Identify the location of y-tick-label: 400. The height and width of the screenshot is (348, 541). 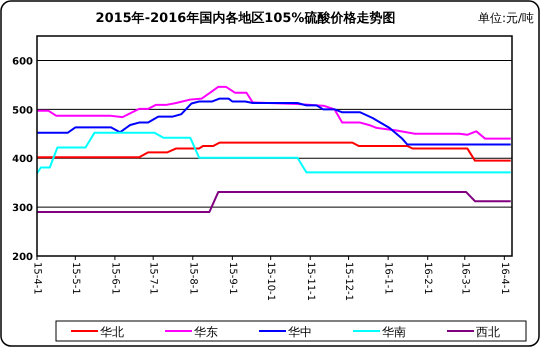
(23, 160).